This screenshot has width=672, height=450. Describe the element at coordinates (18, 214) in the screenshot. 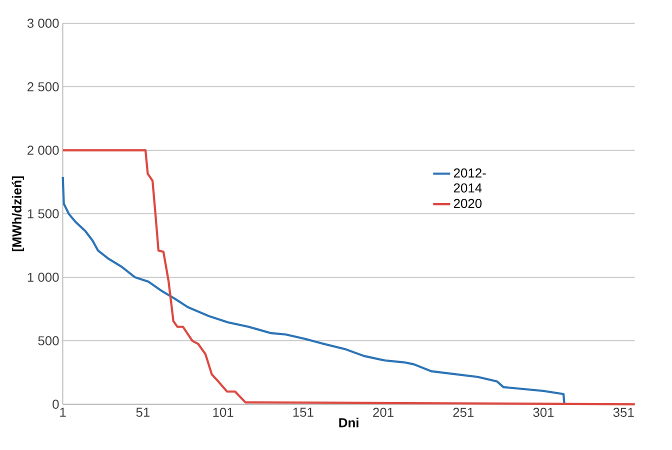

I see `y-axis-title: [MWh/dzień]` at that location.